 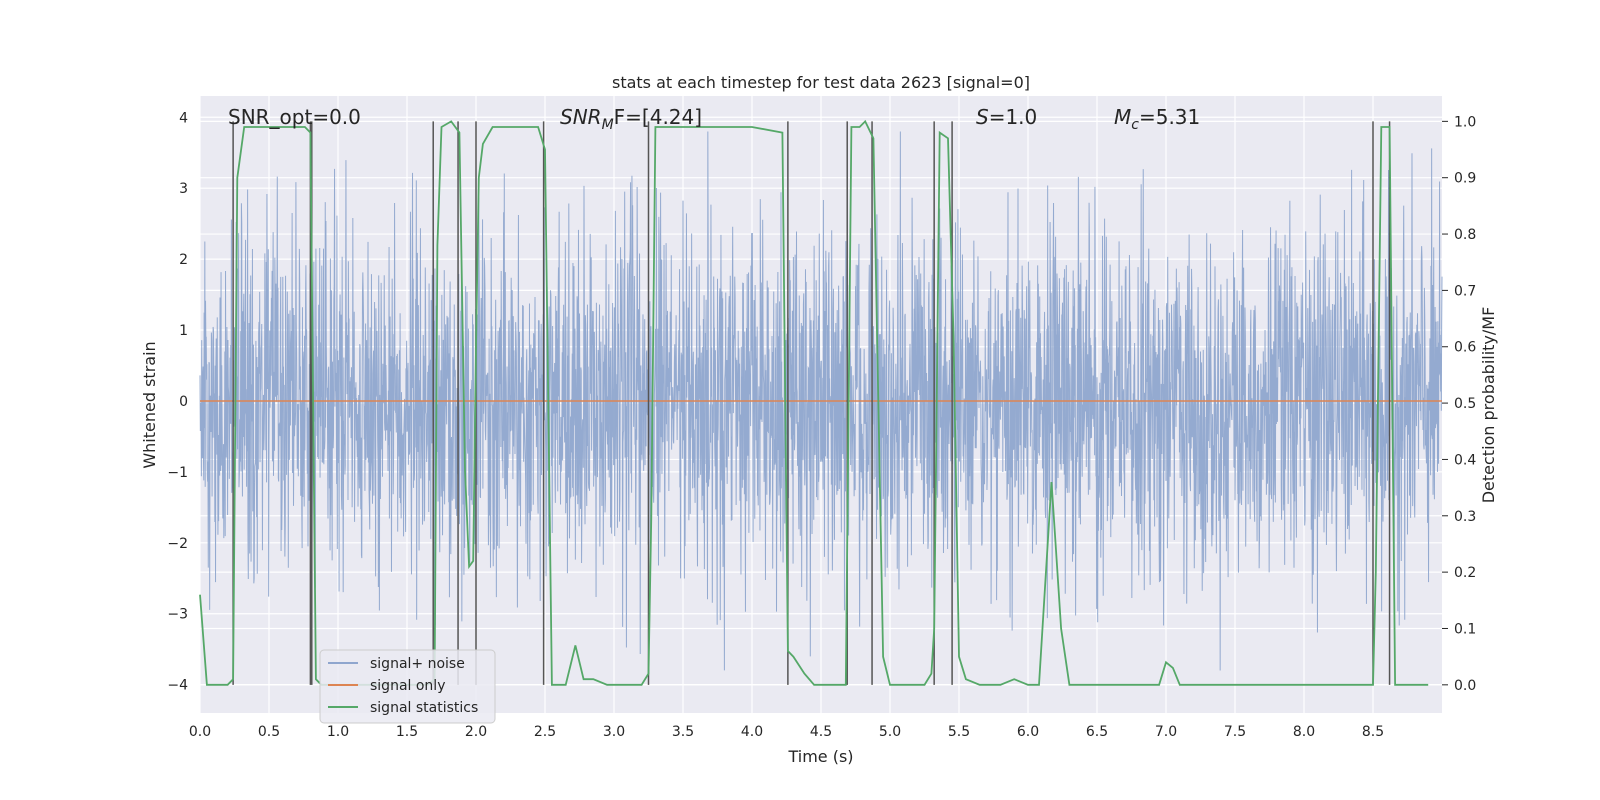 I want to click on y-left-tick-label: −2, so click(x=177, y=544).